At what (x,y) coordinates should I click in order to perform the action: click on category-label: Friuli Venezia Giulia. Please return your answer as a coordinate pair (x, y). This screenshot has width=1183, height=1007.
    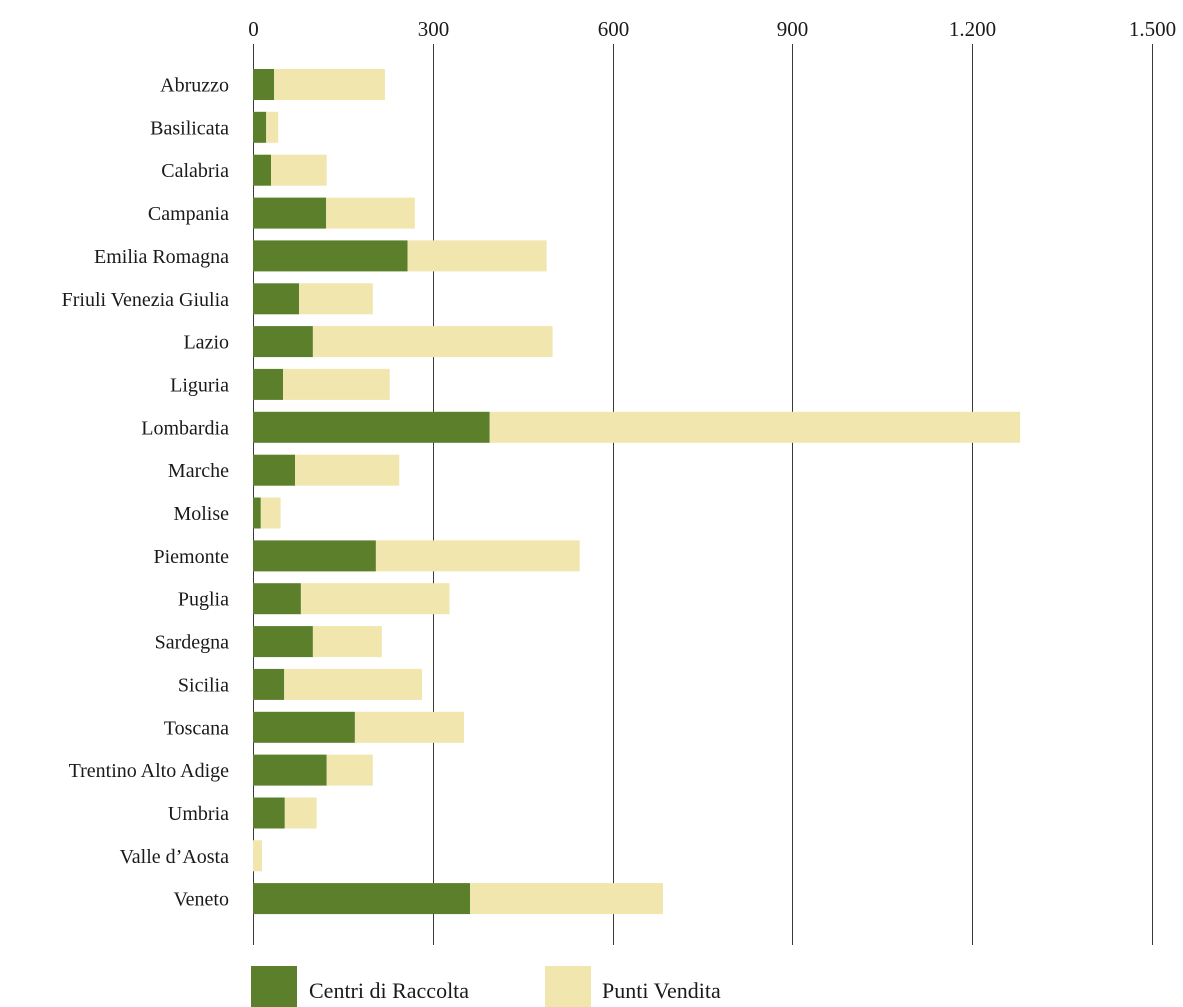
    Looking at the image, I should click on (145, 300).